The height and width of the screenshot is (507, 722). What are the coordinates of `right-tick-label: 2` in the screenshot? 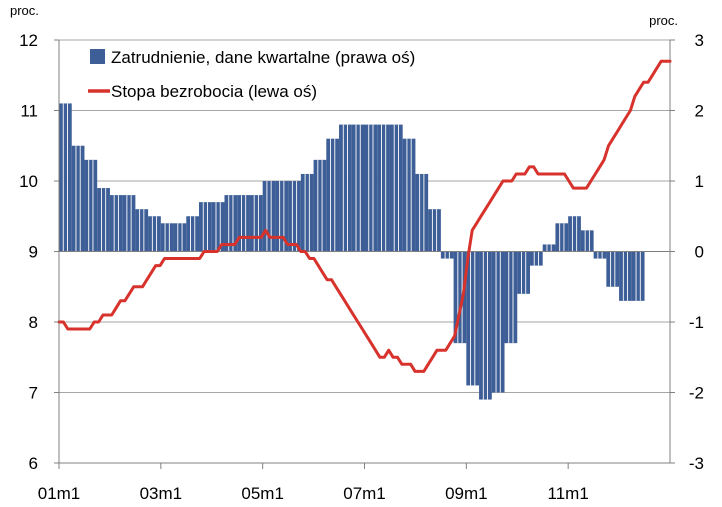 It's located at (699, 111).